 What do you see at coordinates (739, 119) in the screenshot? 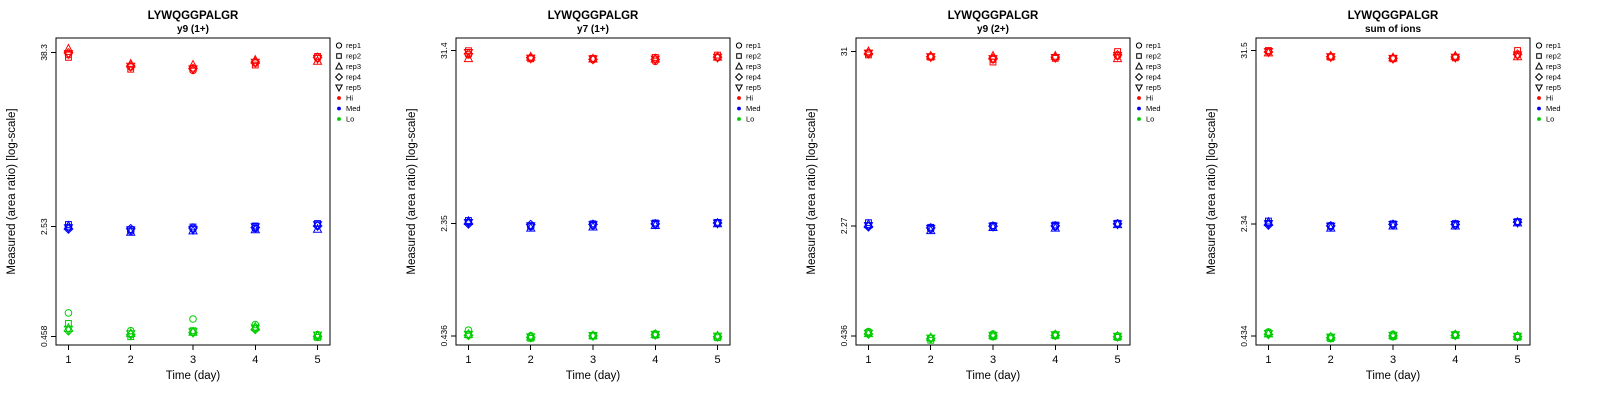
I see `legend-dot-icon` at bounding box center [739, 119].